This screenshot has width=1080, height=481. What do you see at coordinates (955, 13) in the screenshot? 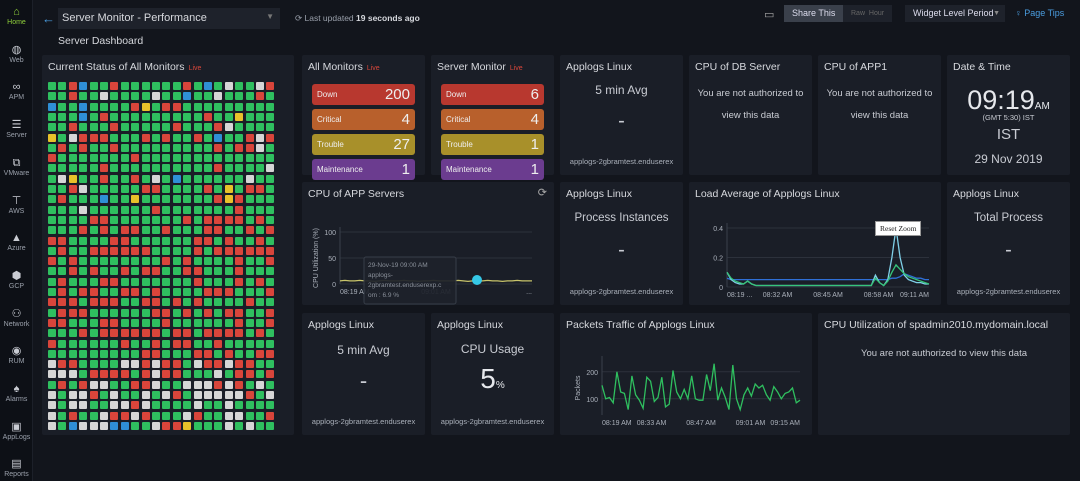
I see `period-select: Widget Level Period ▼` at bounding box center [955, 13].